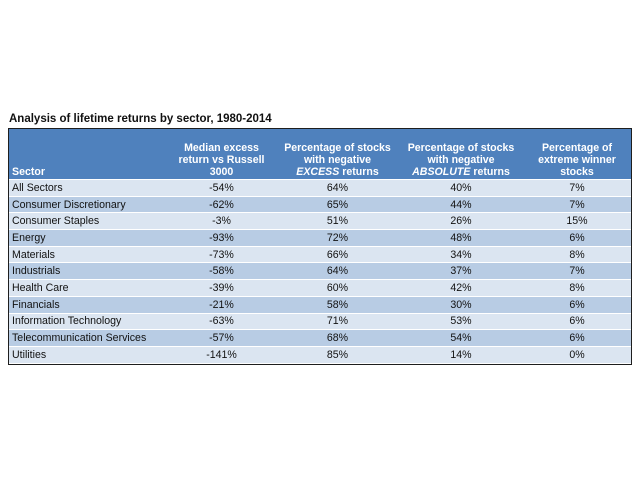  Describe the element at coordinates (221, 321) in the screenshot. I see `median-excess-return-cell: -63%` at that location.